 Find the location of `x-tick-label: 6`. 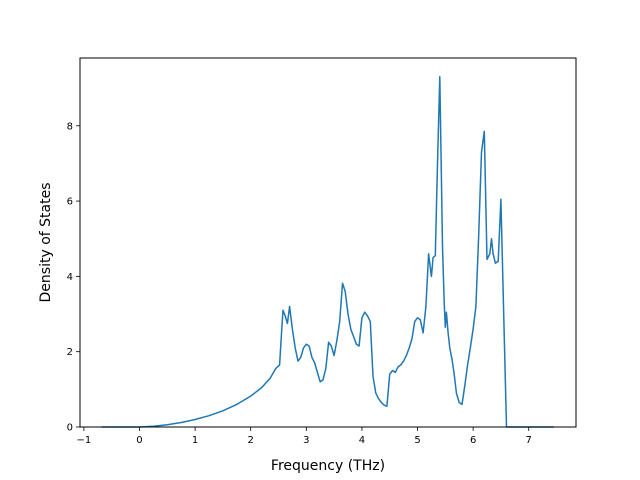

x-tick-label: 6 is located at coordinates (473, 440).